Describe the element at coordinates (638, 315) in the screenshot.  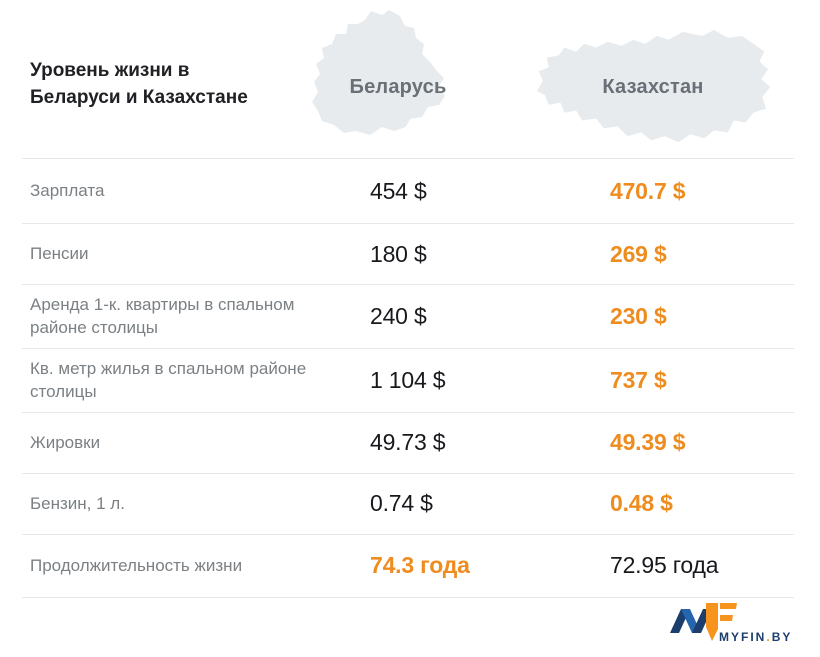
I see `kazakhstan-value: 230 $` at that location.